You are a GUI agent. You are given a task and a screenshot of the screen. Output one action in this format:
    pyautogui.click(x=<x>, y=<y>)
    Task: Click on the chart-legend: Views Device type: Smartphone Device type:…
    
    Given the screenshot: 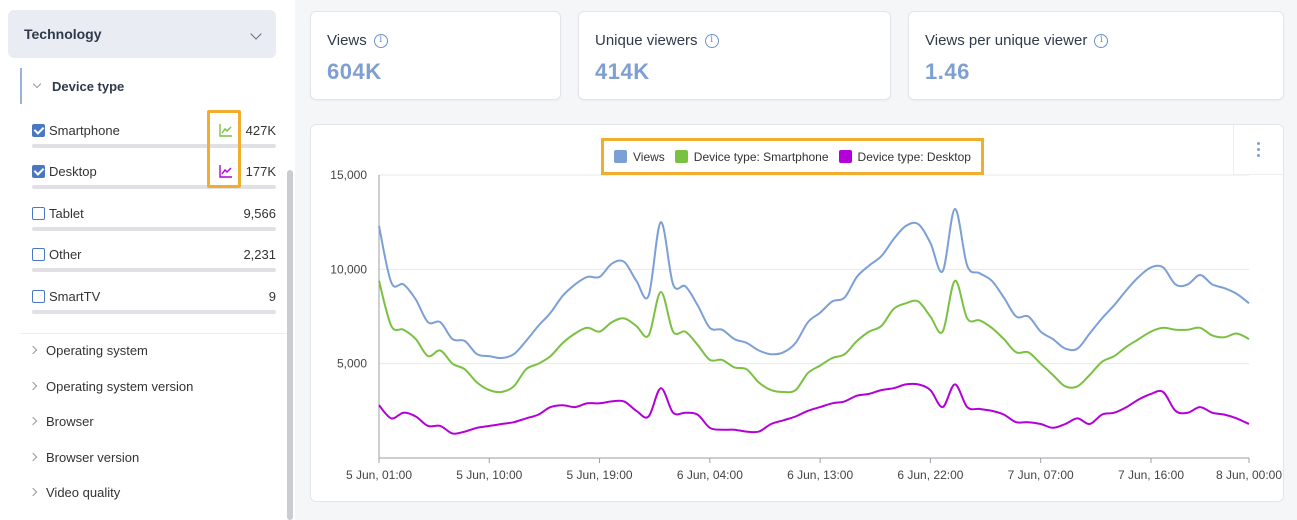 What is the action you would take?
    pyautogui.click(x=792, y=156)
    